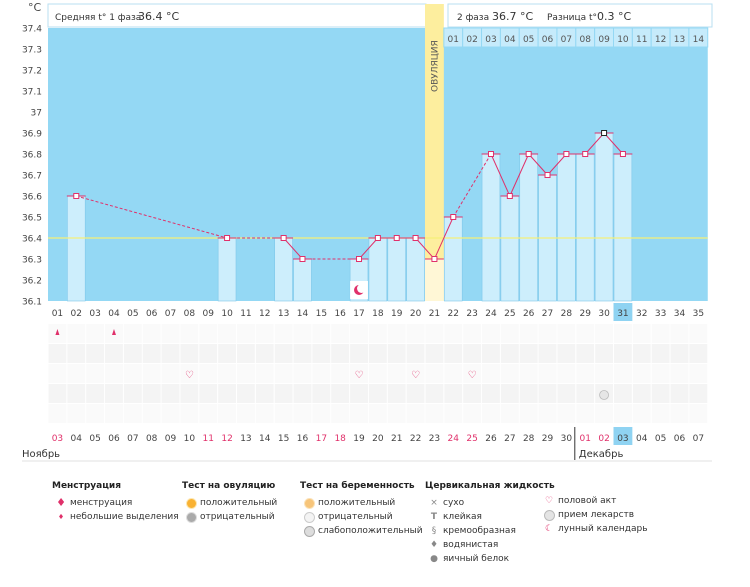  Describe the element at coordinates (57, 314) in the screenshot. I see `cycle-day-label: 01` at that location.